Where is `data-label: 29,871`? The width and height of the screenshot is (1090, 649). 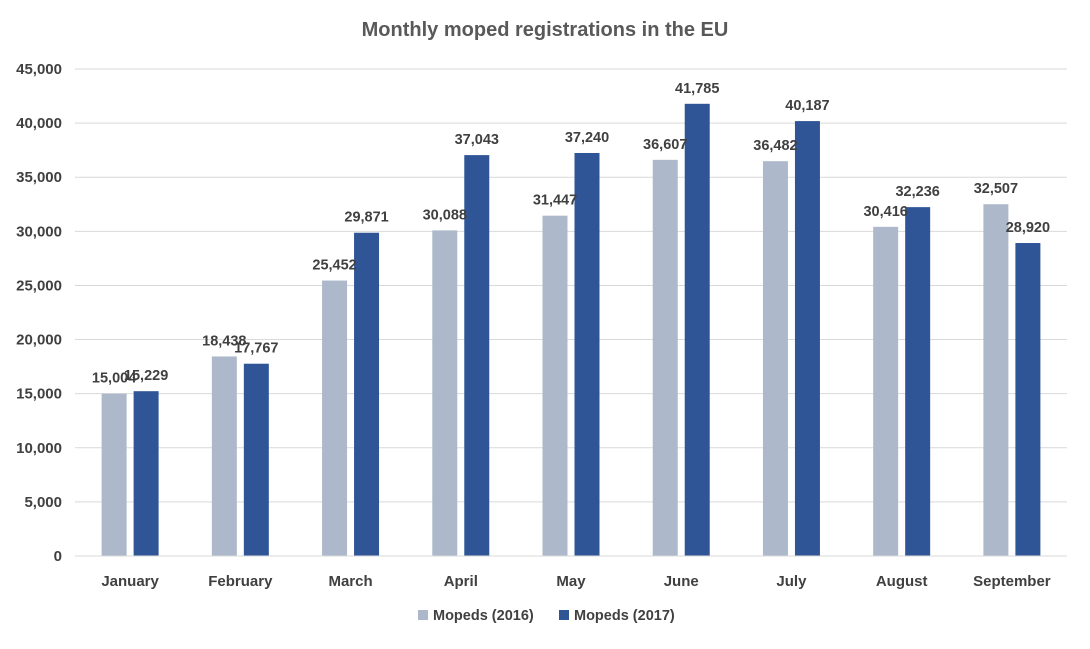 data-label: 29,871 is located at coordinates (366, 218).